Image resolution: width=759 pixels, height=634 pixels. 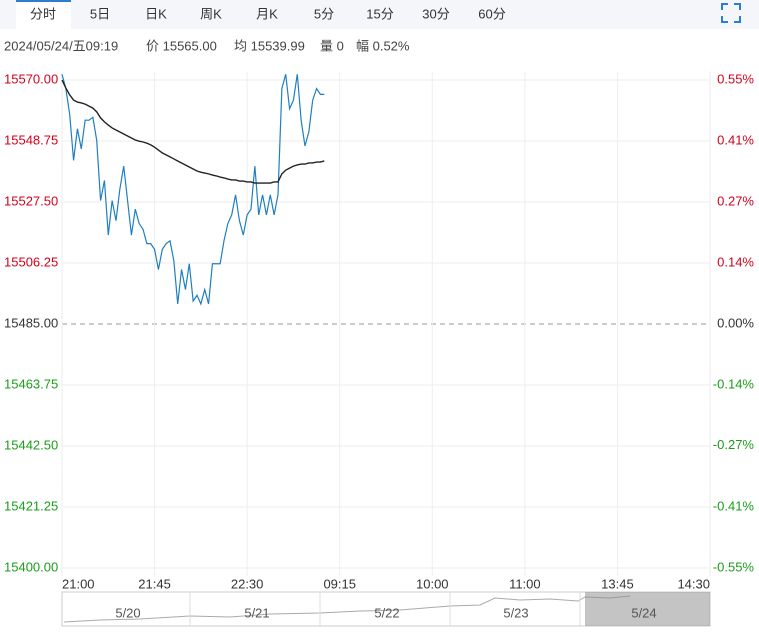 What do you see at coordinates (31, 78) in the screenshot?
I see `y-tick-label: 15570.00` at bounding box center [31, 78].